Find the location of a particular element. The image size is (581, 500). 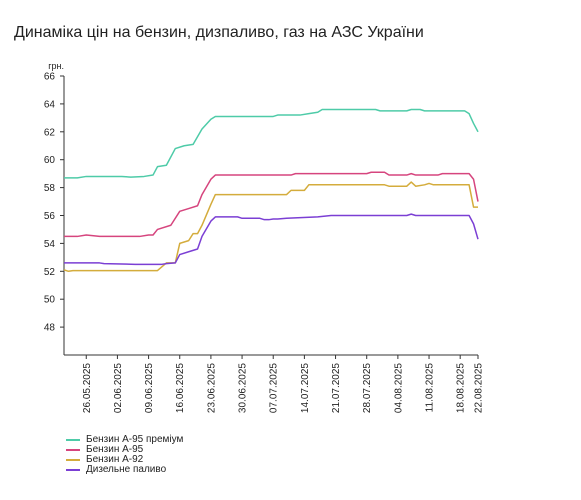

y-tick-label: 48 is located at coordinates (50, 328).